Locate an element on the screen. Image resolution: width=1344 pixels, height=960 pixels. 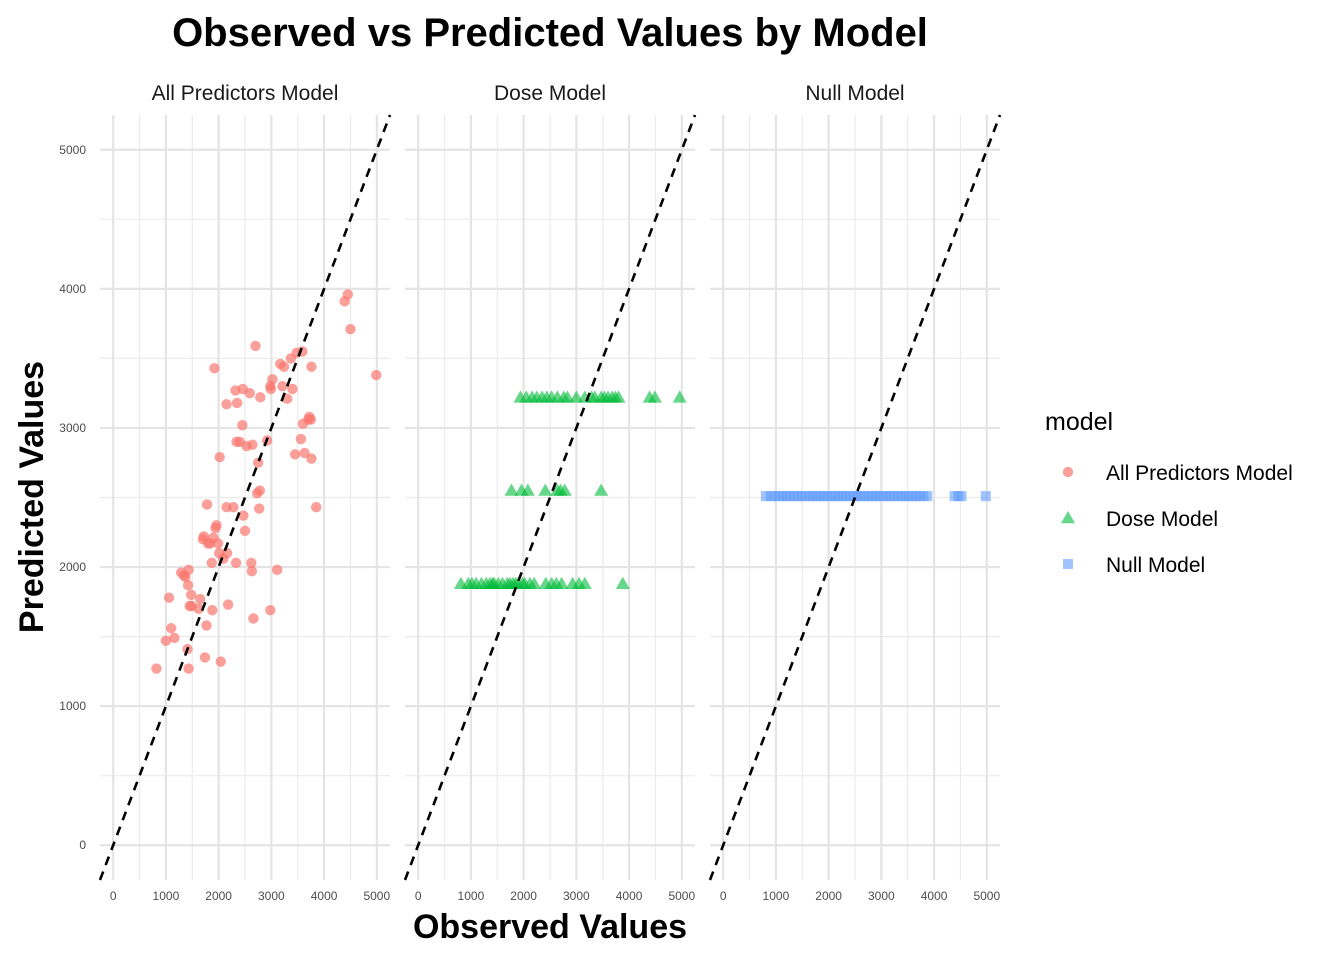
legend-item: Null Model is located at coordinates (1134, 565).